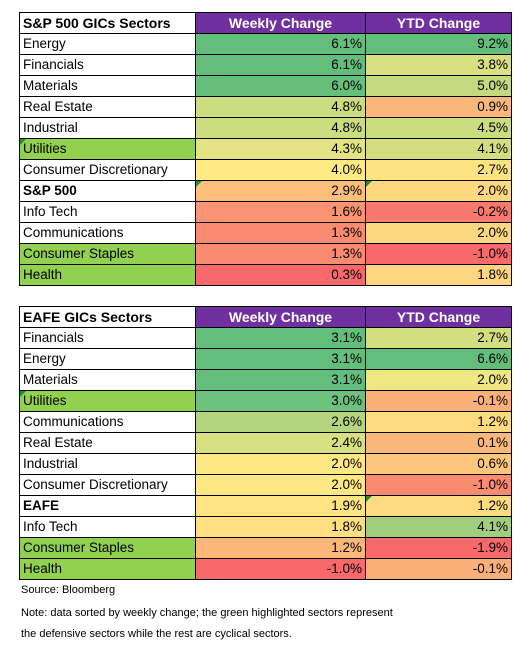 The image size is (514, 645). What do you see at coordinates (280, 44) in the screenshot?
I see `weekly-change-cell: 6.1%` at bounding box center [280, 44].